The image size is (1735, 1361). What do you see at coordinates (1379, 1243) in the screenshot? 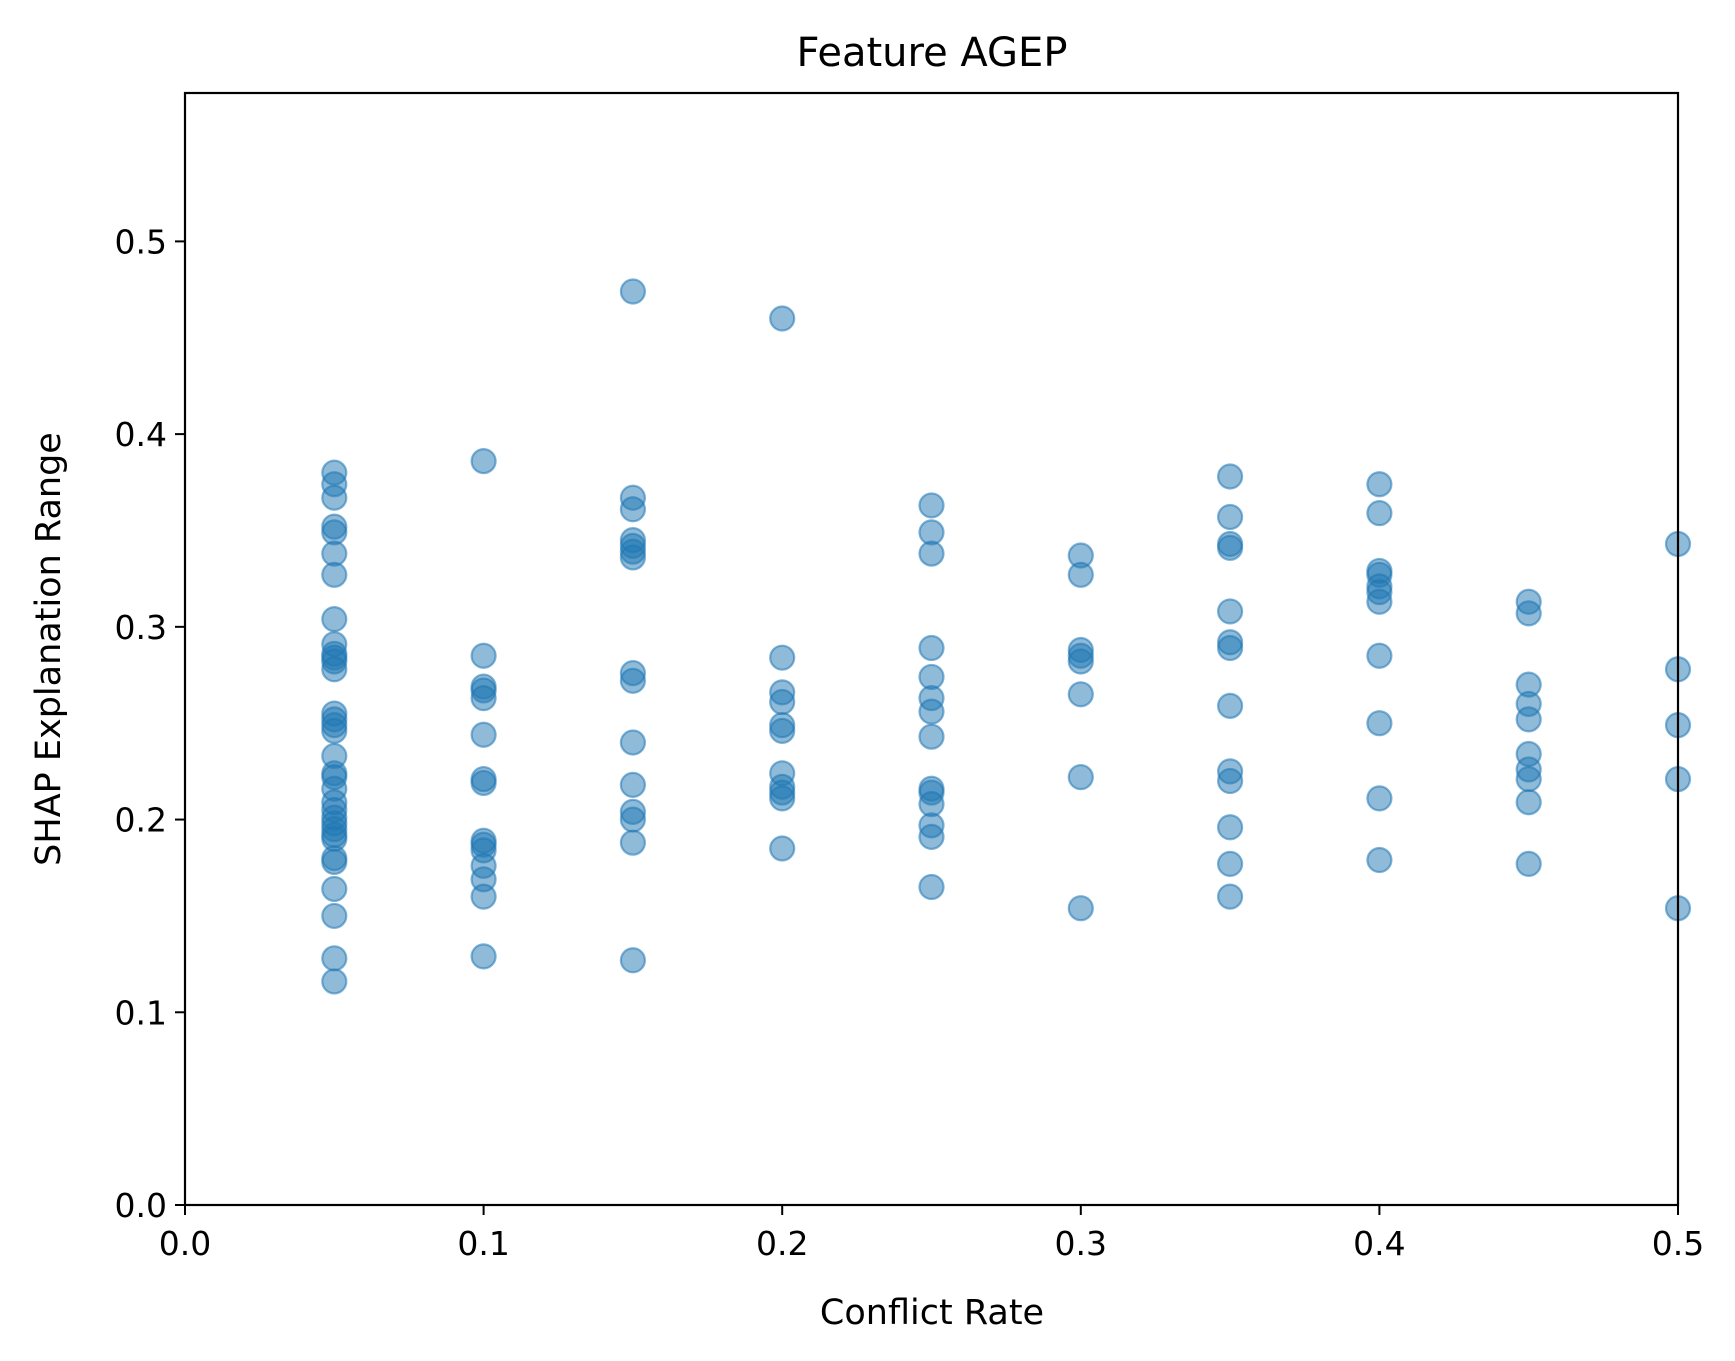
I see `x-tick-label: 0.4` at bounding box center [1379, 1243].